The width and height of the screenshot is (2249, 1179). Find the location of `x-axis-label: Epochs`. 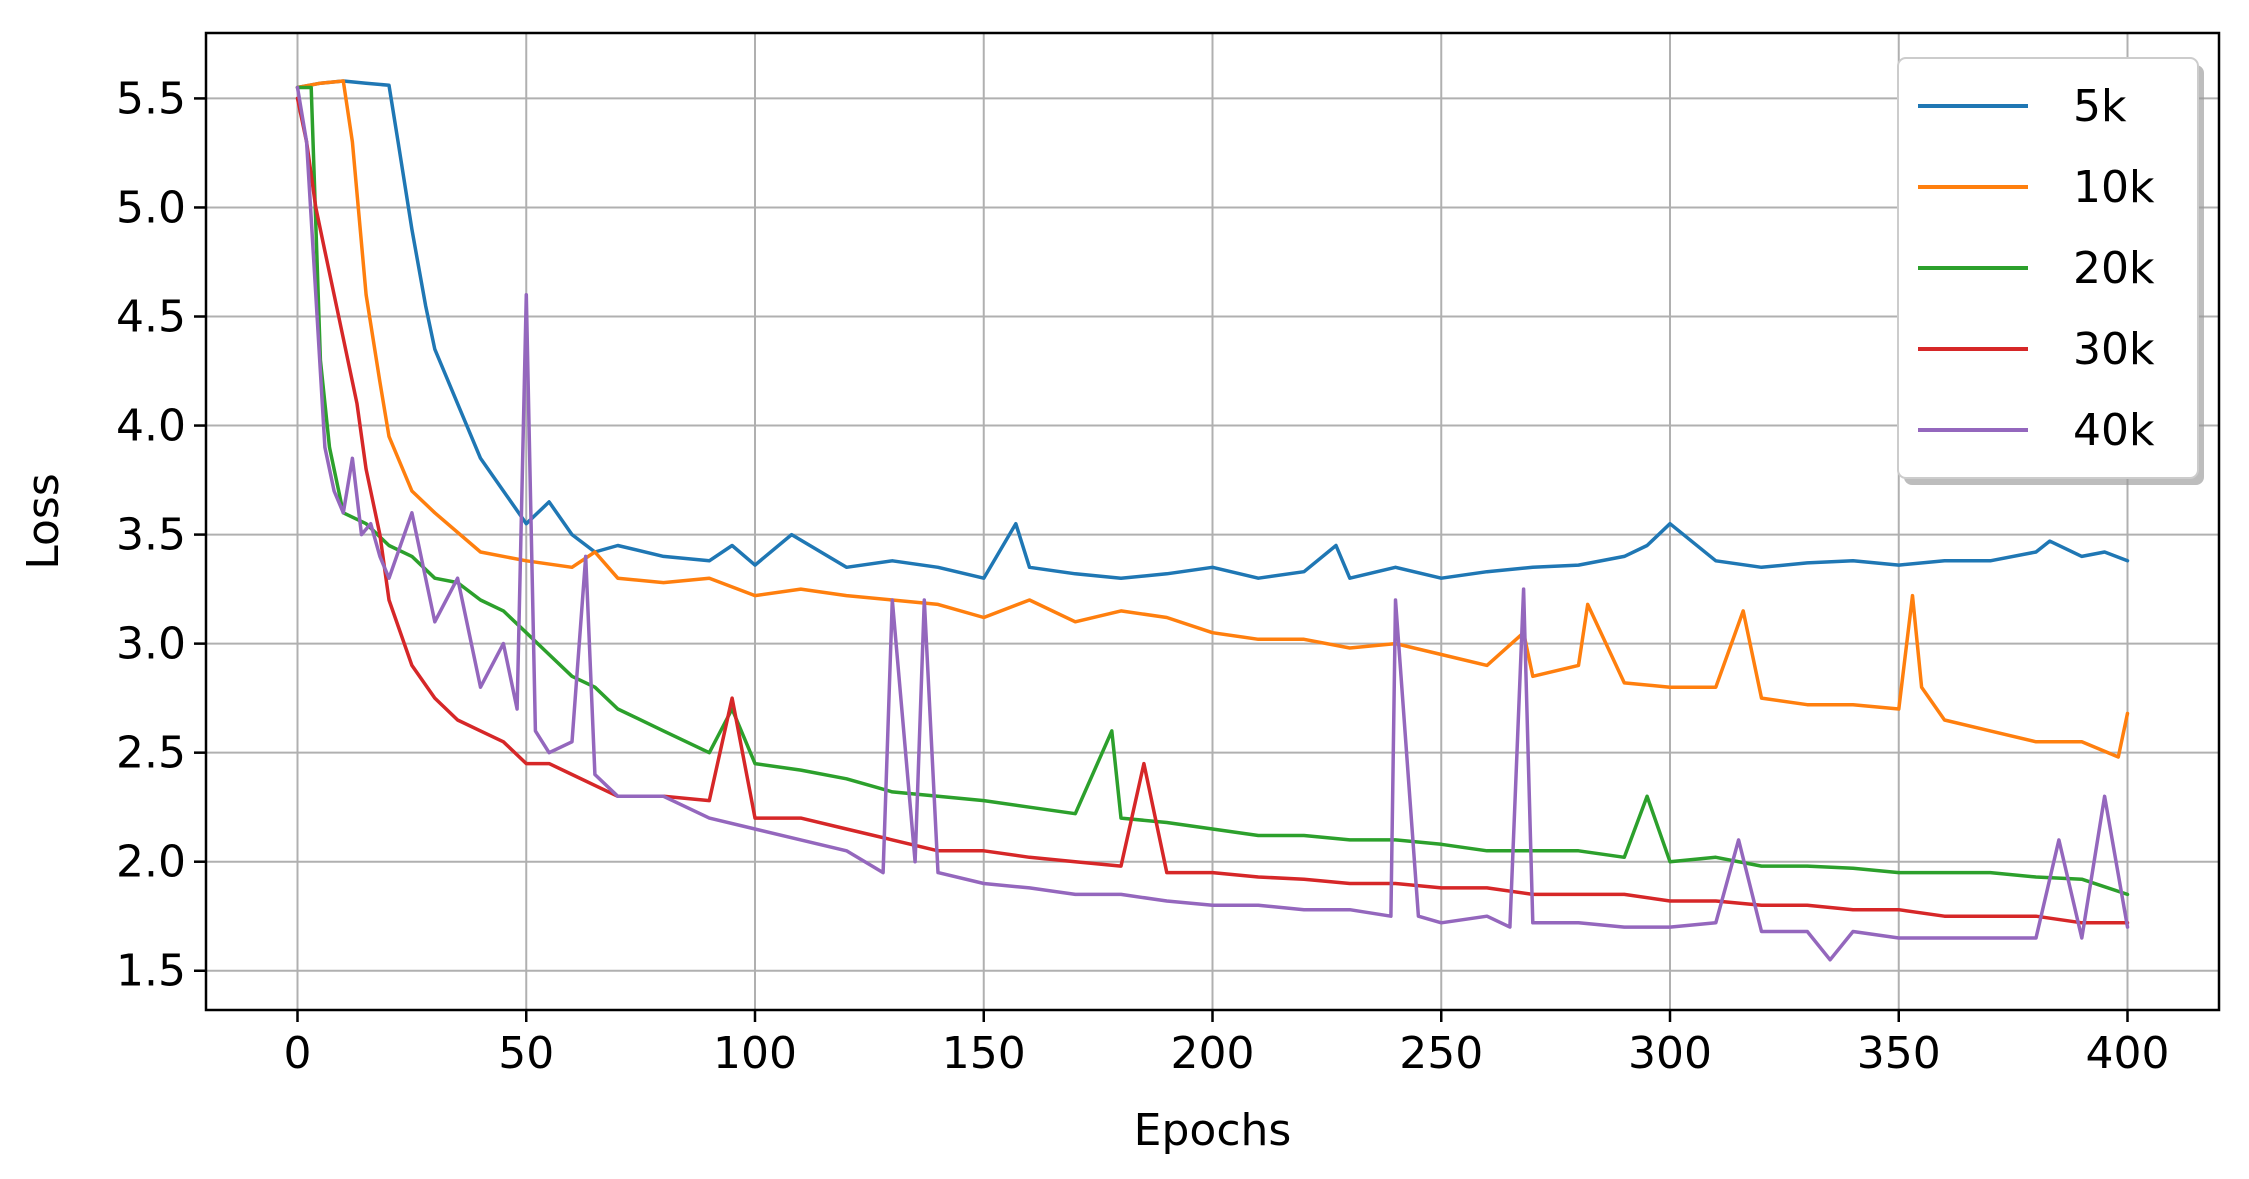

x-axis-label: Epochs is located at coordinates (1213, 1130).